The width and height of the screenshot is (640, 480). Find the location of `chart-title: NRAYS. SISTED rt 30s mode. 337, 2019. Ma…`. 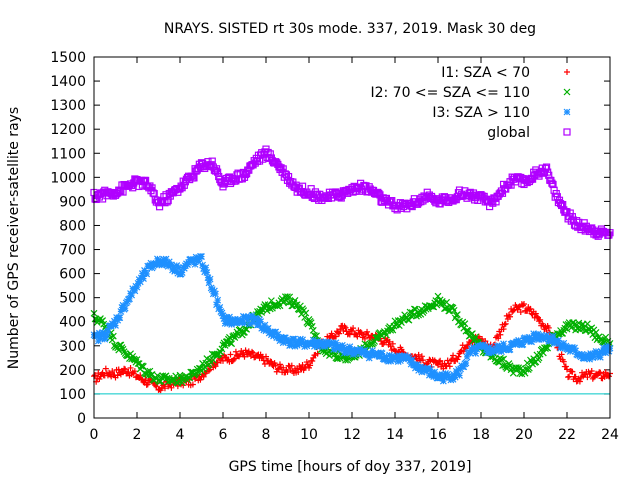

chart-title: NRAYS. SISTED rt 30s mode. 337, 2019. Ma… is located at coordinates (350, 29).